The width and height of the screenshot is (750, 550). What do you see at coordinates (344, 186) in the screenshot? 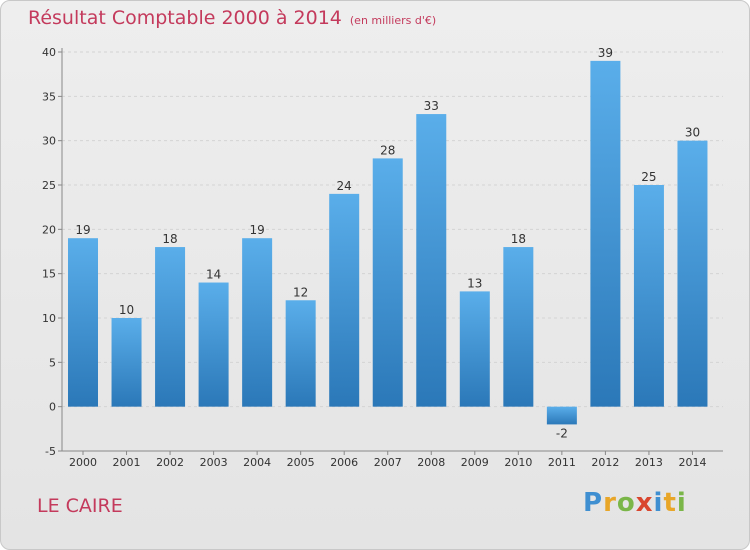
I see `data-label: 24` at bounding box center [344, 186].